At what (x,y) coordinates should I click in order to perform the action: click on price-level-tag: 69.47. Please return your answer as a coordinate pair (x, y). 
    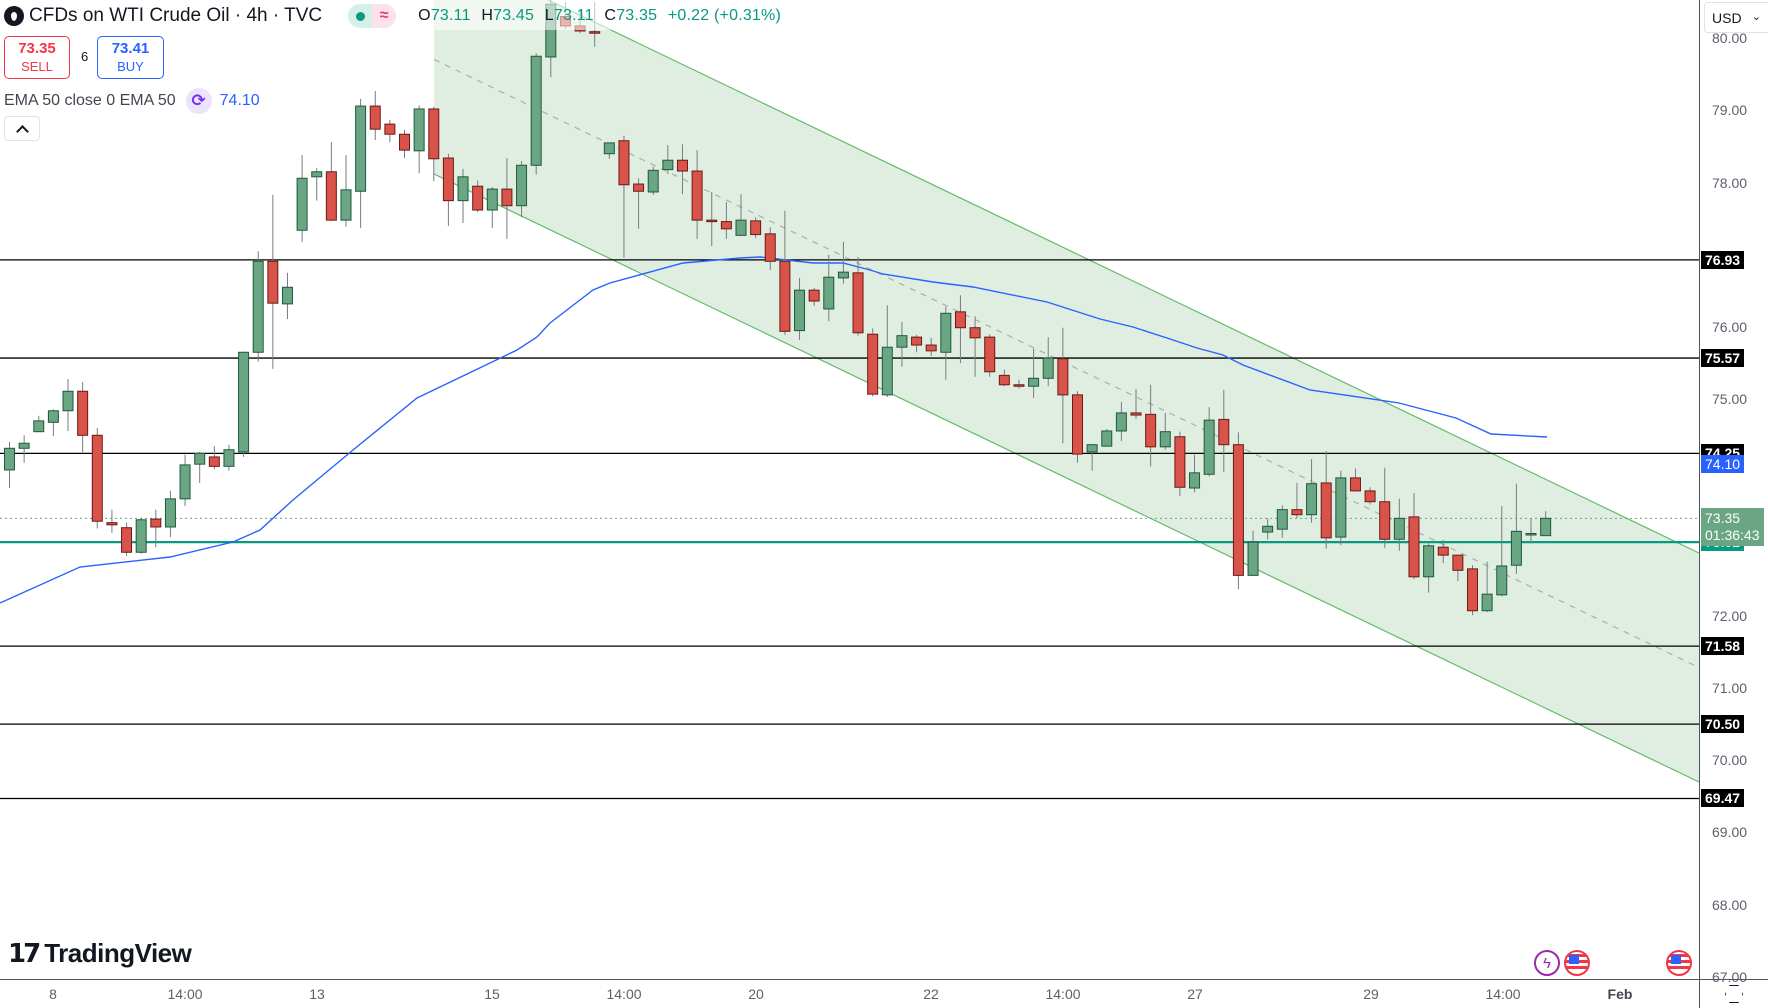
    Looking at the image, I should click on (1723, 798).